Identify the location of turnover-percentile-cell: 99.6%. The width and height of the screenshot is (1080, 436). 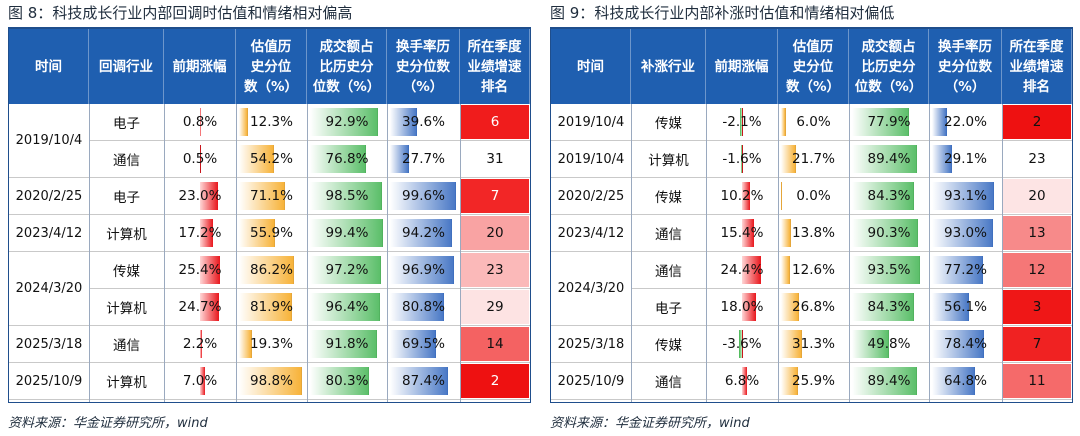
(423, 196).